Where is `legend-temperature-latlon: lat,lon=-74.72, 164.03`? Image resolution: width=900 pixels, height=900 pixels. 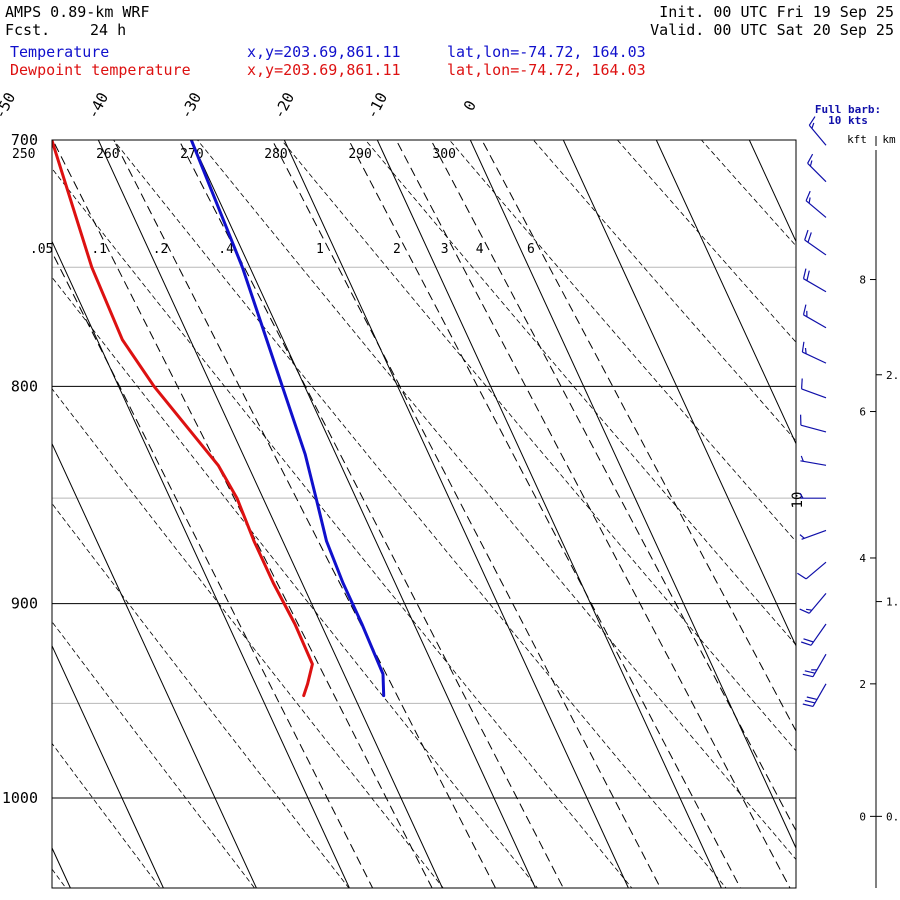 legend-temperature-latlon: lat,lon=-74.72, 164.03 is located at coordinates (546, 52).